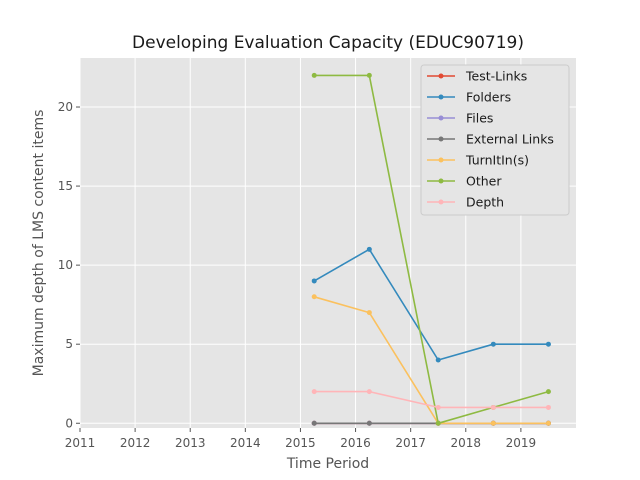  What do you see at coordinates (496, 76) in the screenshot?
I see `legend-label: Test-Links` at bounding box center [496, 76].